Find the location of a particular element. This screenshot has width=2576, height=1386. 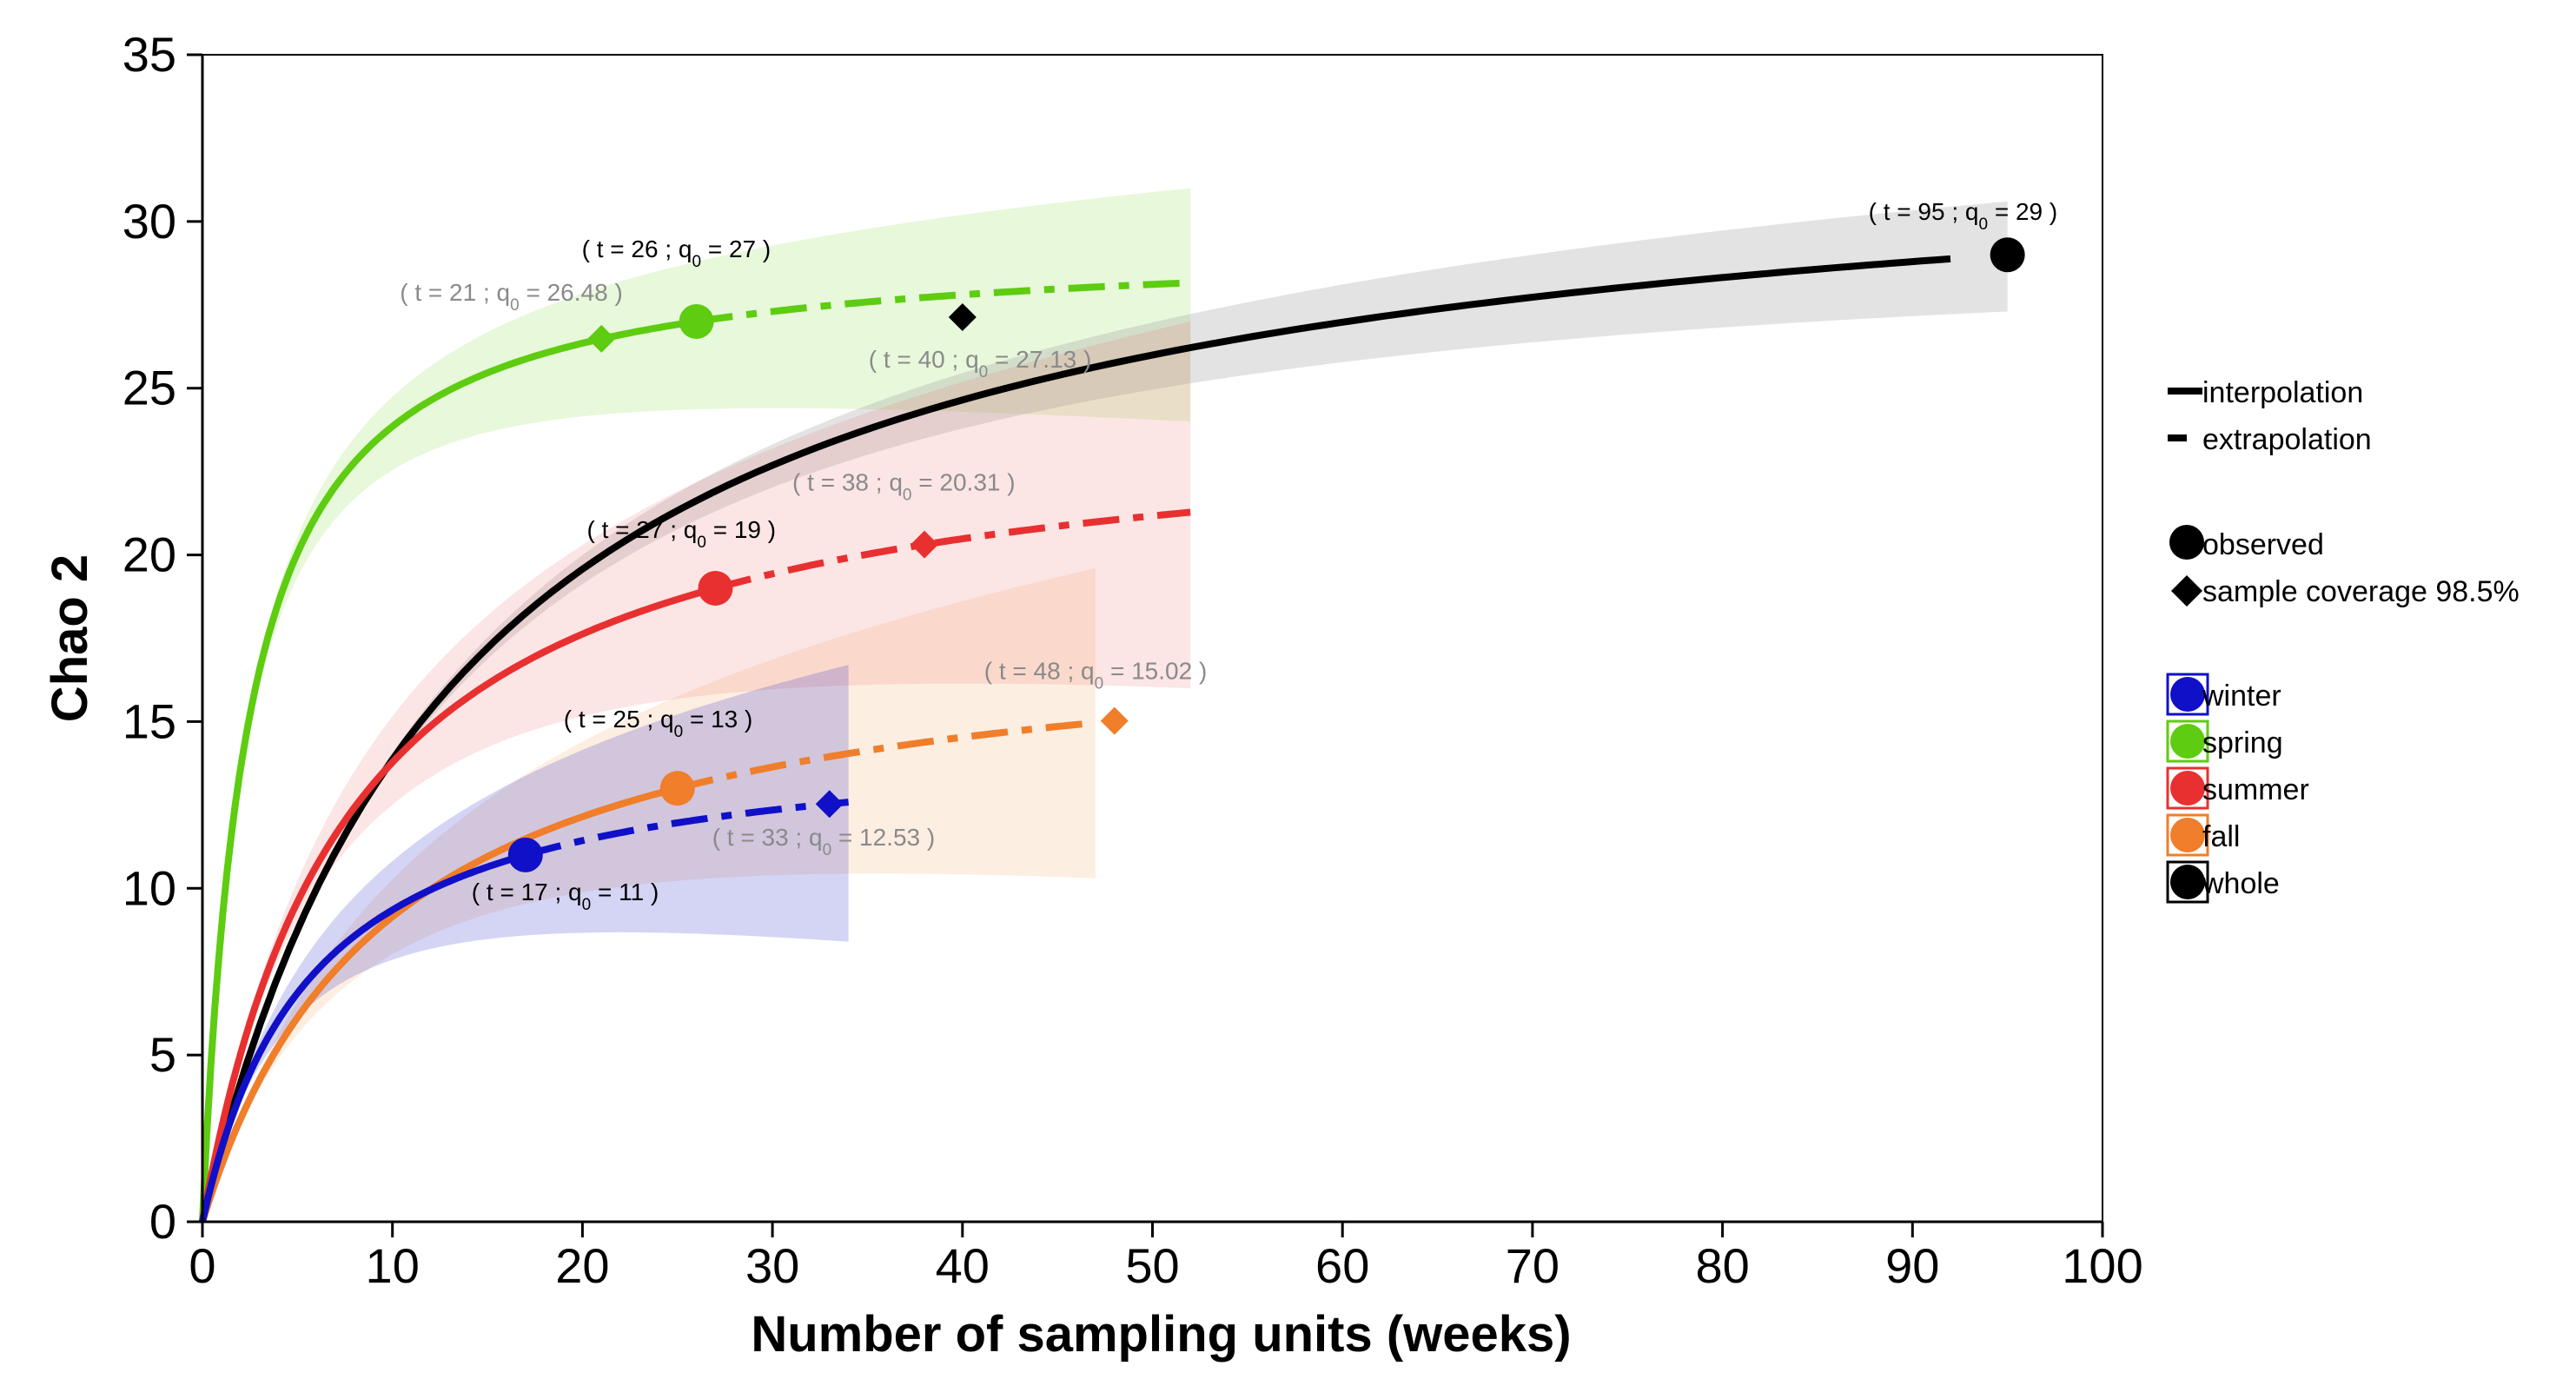

summer-extrapolation-line is located at coordinates (952, 550).